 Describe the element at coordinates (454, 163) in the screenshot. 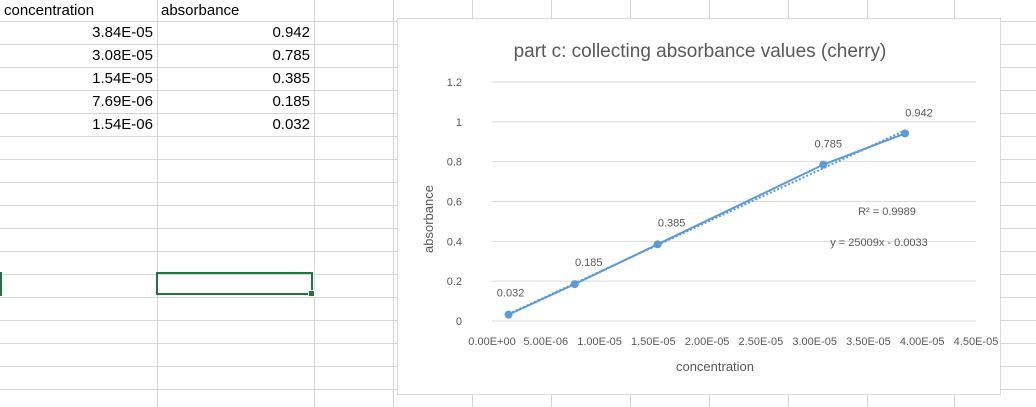

I see `y-tick-label: 0.8` at that location.